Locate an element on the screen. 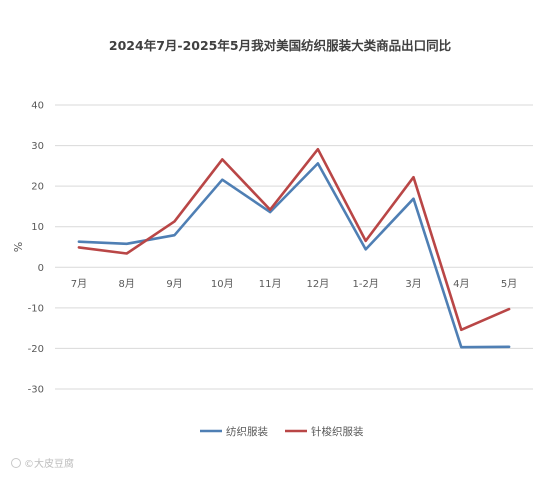 The width and height of the screenshot is (554, 478). x-tick-label: 7月 is located at coordinates (79, 284).